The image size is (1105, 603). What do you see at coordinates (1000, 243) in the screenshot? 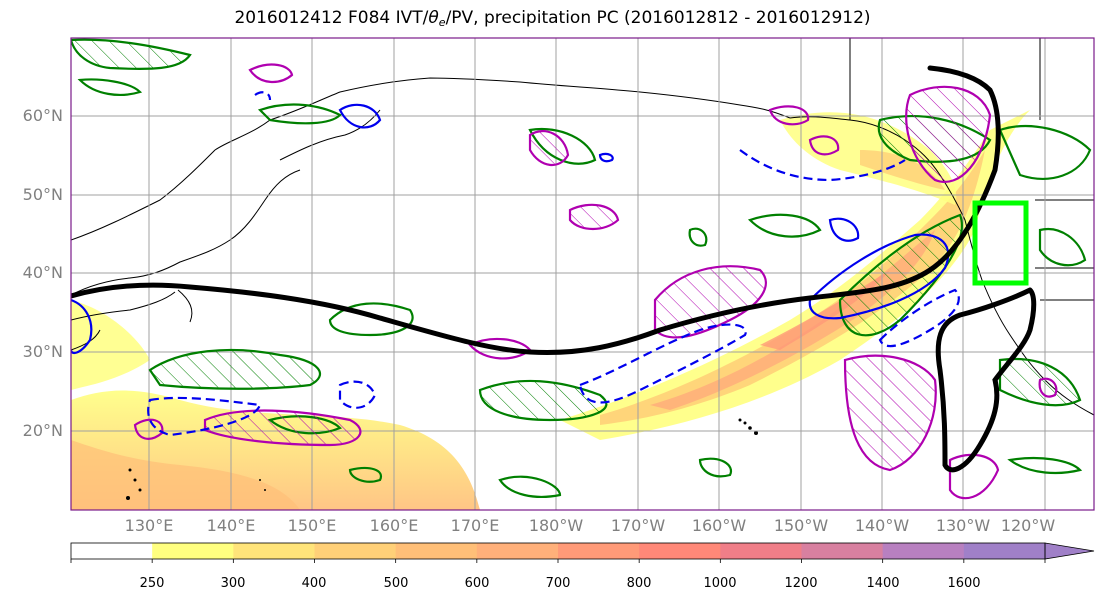
I see `target-region-box` at bounding box center [1000, 243].